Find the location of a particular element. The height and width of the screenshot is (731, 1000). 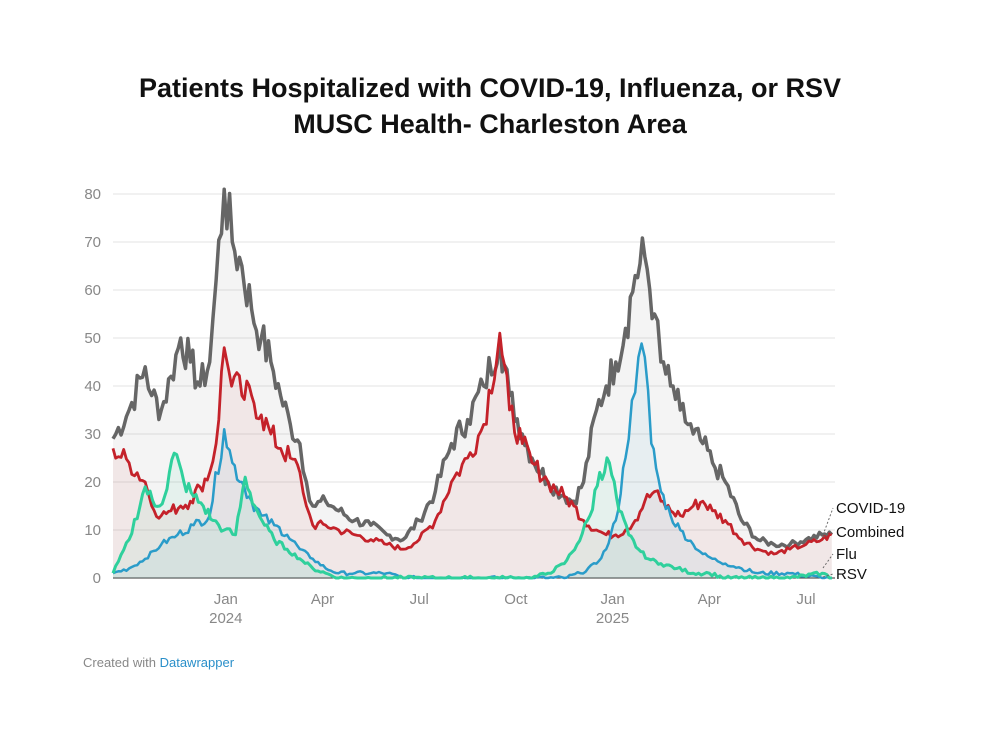

area-rsv is located at coordinates (472, 515).